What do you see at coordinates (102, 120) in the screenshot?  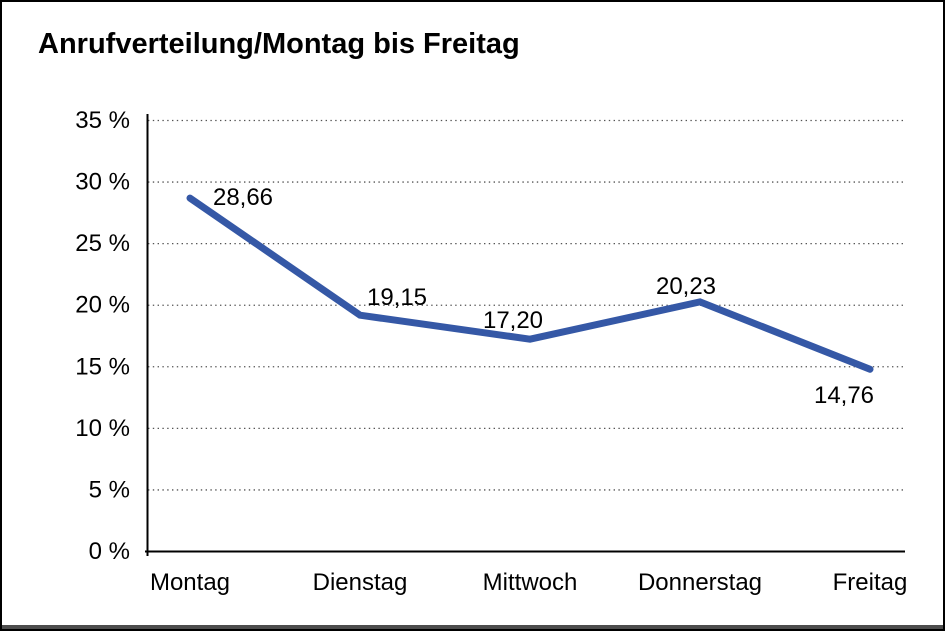 I see `y-tick-label: 35 %` at bounding box center [102, 120].